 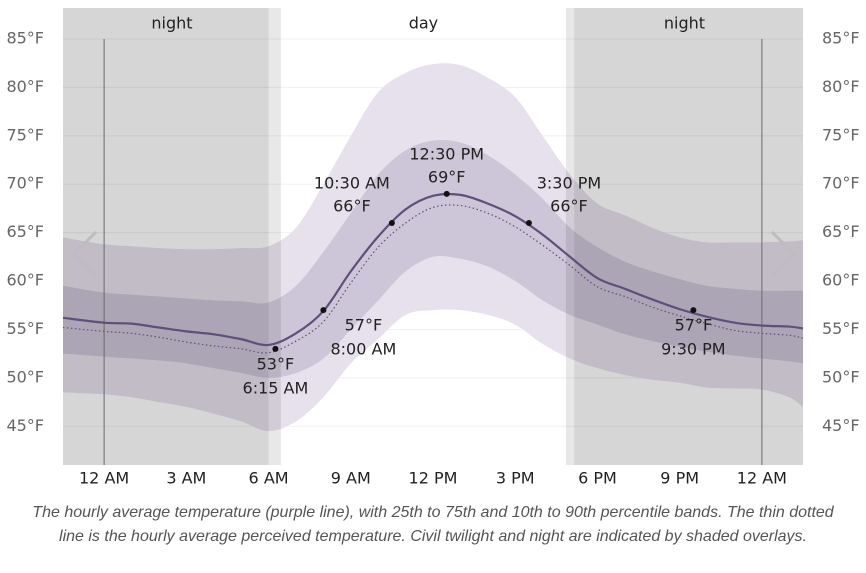 I want to click on y-tick-label: 70°F, so click(x=25, y=183).